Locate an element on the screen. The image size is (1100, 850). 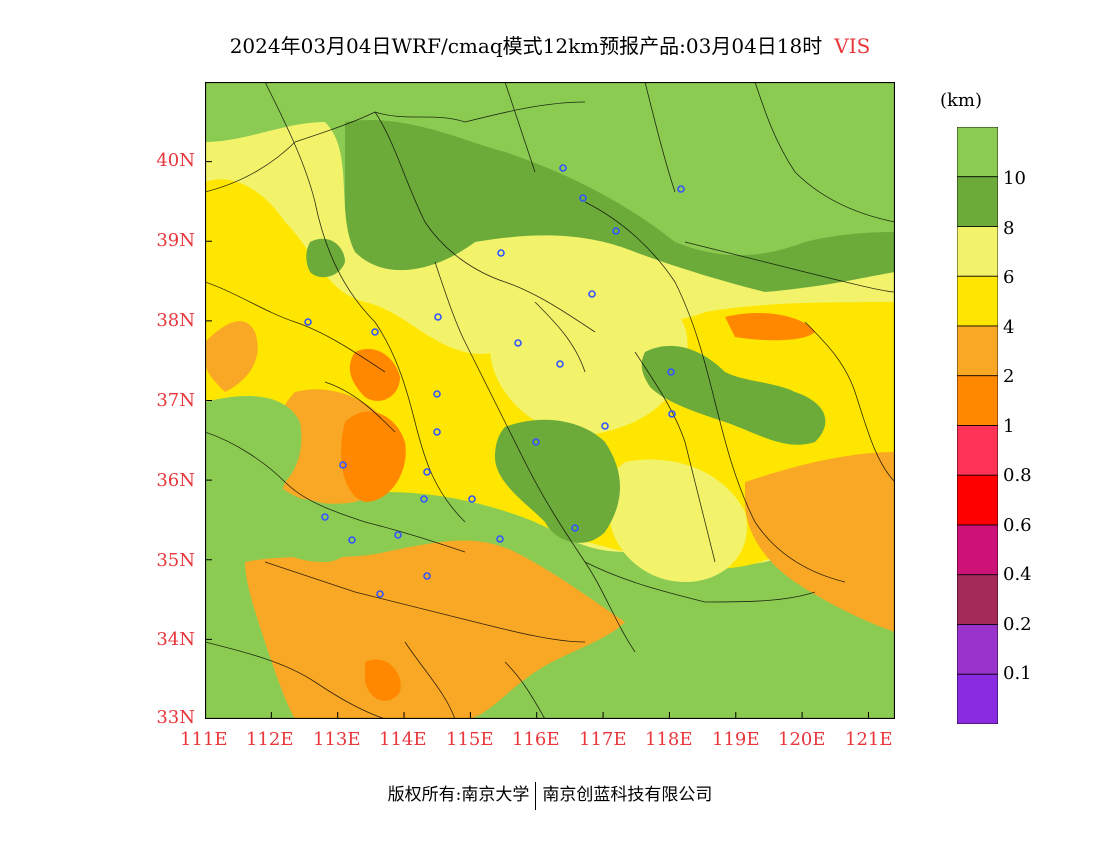
lon-label-114e: 114E is located at coordinates (403, 739).